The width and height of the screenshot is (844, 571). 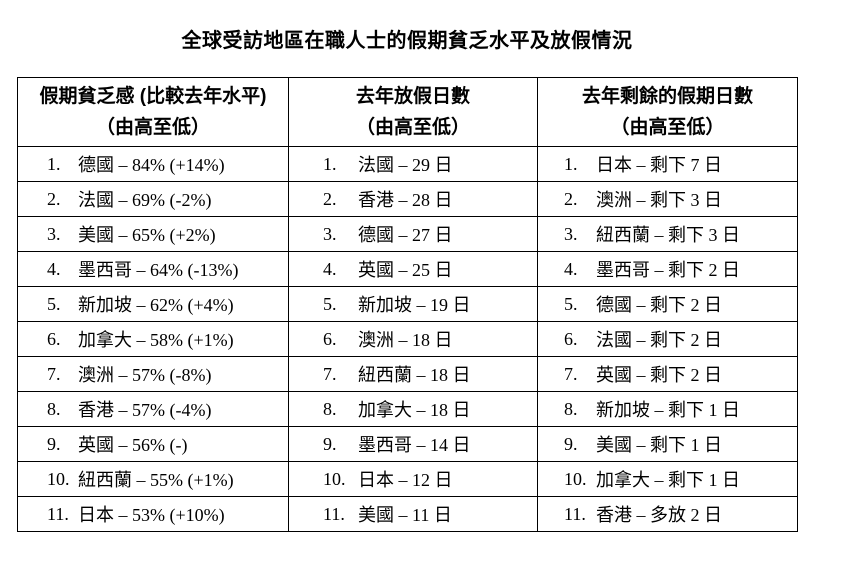 I want to click on table-cell: 7. 紐西蘭 – 18 日, so click(x=413, y=374).